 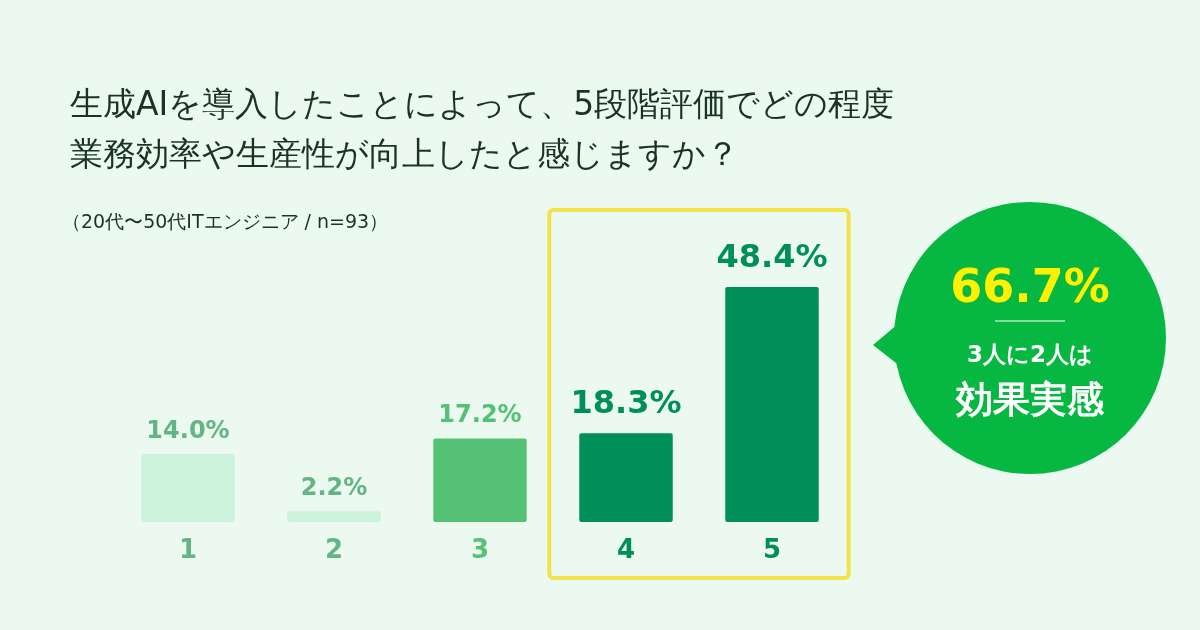 What do you see at coordinates (626, 402) in the screenshot?
I see `data-label: 18.3%` at bounding box center [626, 402].